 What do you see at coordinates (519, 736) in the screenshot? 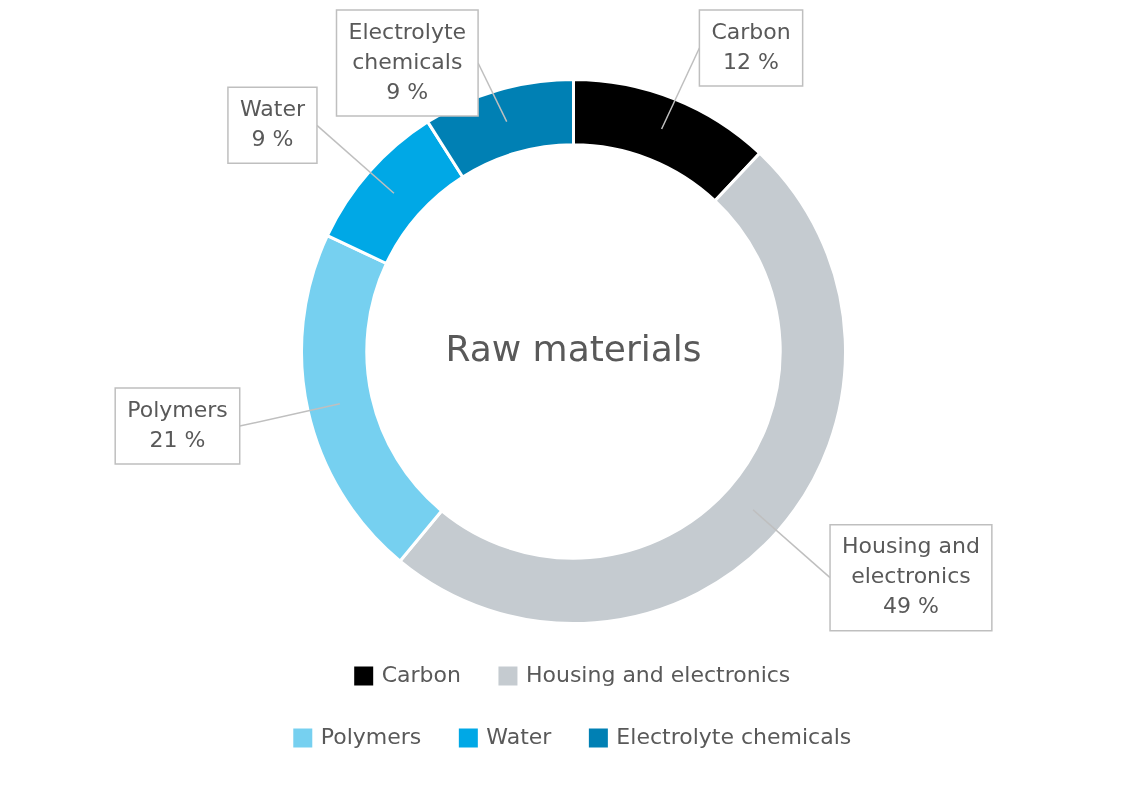
I see `legend-label: Water` at bounding box center [519, 736].